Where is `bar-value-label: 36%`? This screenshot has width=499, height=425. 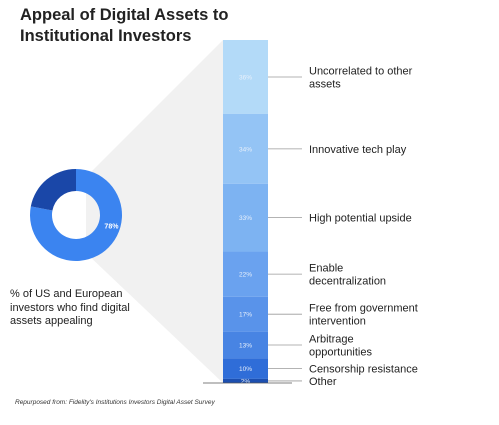
bar-value-label: 36% is located at coordinates (245, 77).